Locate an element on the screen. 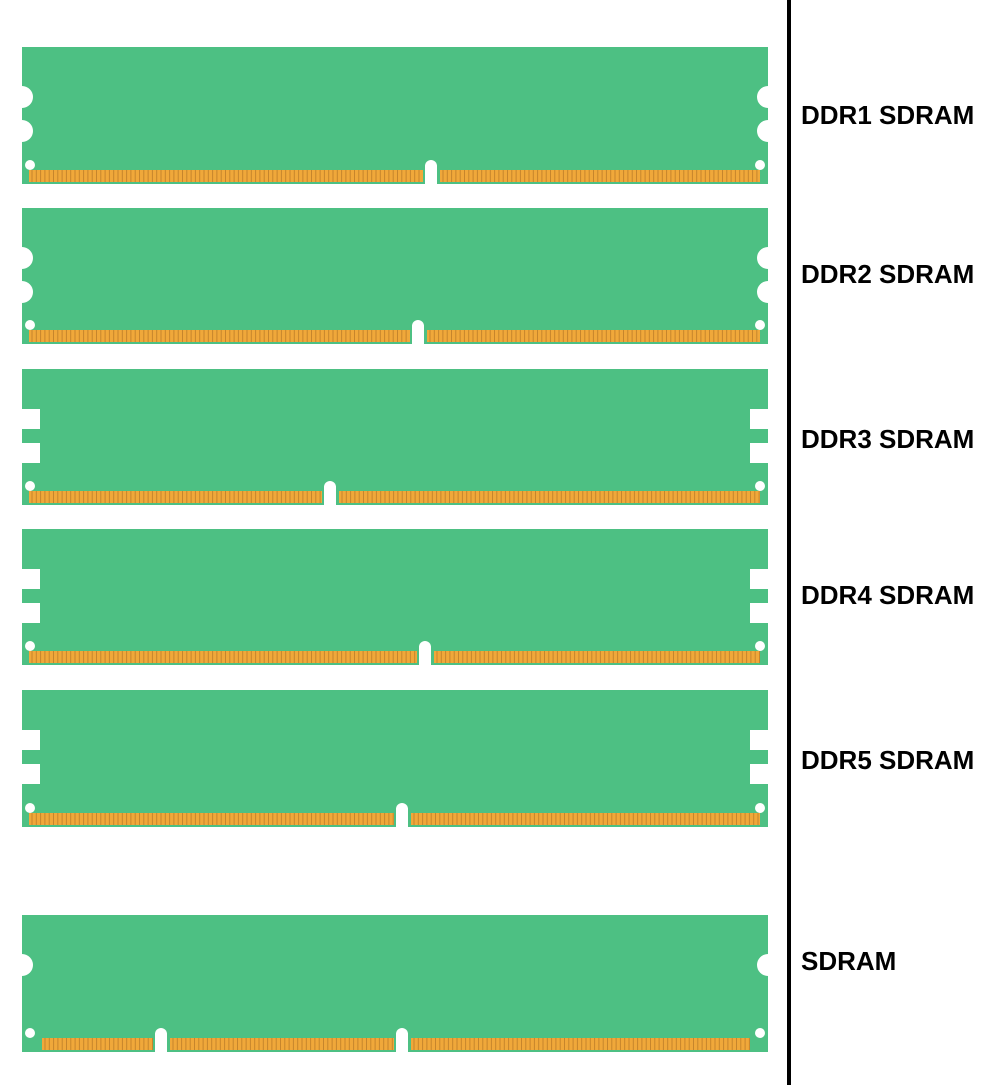 This screenshot has width=1000, height=1085. module-ddr2: DDR2 SDRAM is located at coordinates (492, 277).